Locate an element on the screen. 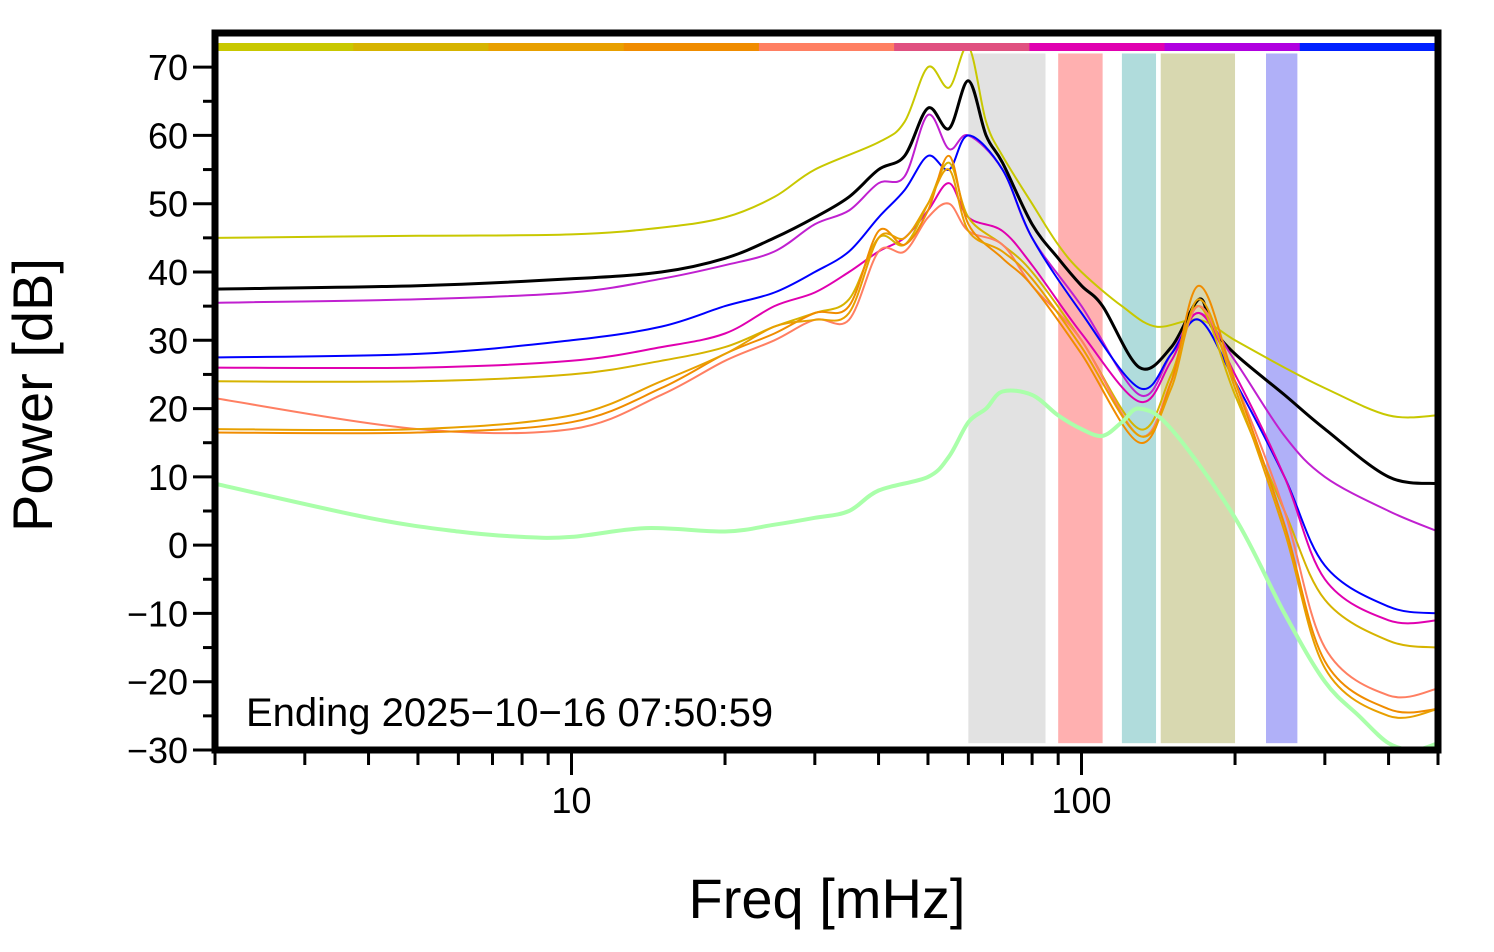  y-tick-label-7: 0 is located at coordinates (178, 545).